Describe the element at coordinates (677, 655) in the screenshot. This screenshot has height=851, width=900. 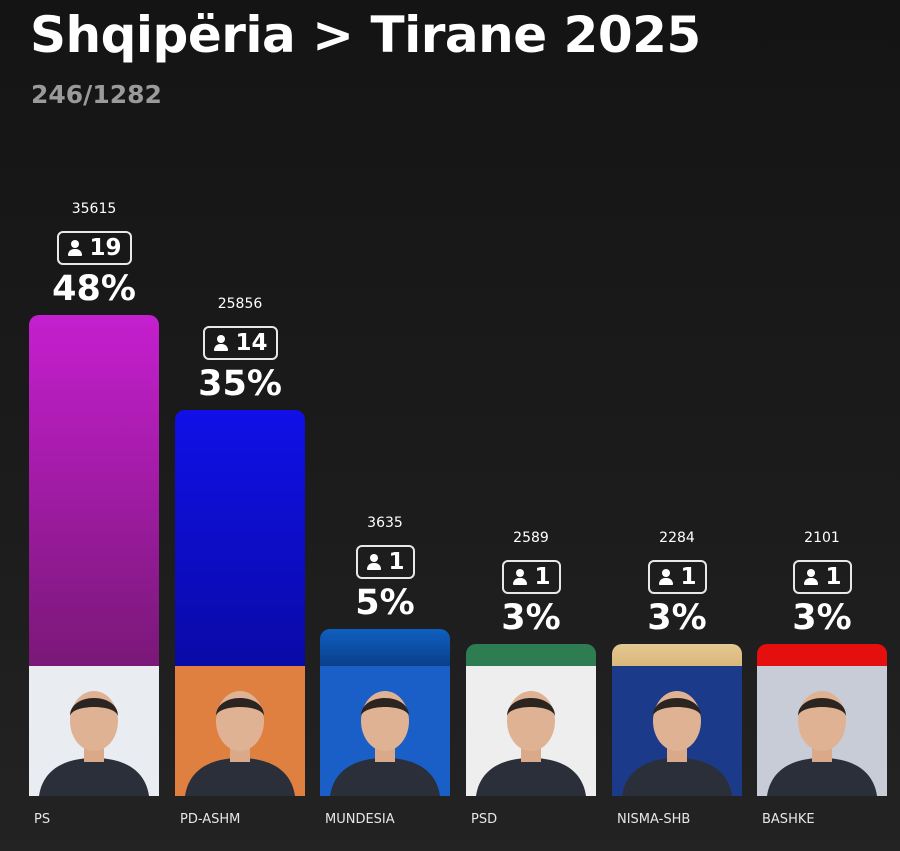
I see `bar-nisma-shb` at that location.